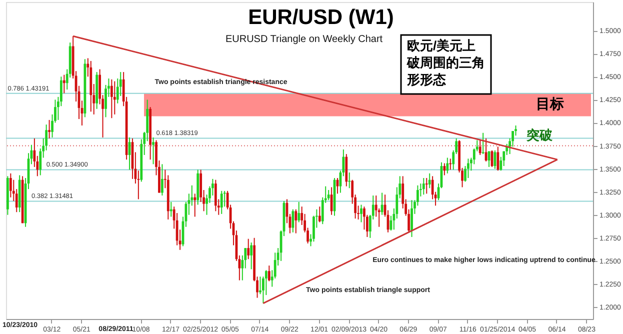 This screenshot has height=334, width=623. What do you see at coordinates (321, 17) in the screenshot?
I see `chart-title: EUR/USD (W1)` at bounding box center [321, 17].